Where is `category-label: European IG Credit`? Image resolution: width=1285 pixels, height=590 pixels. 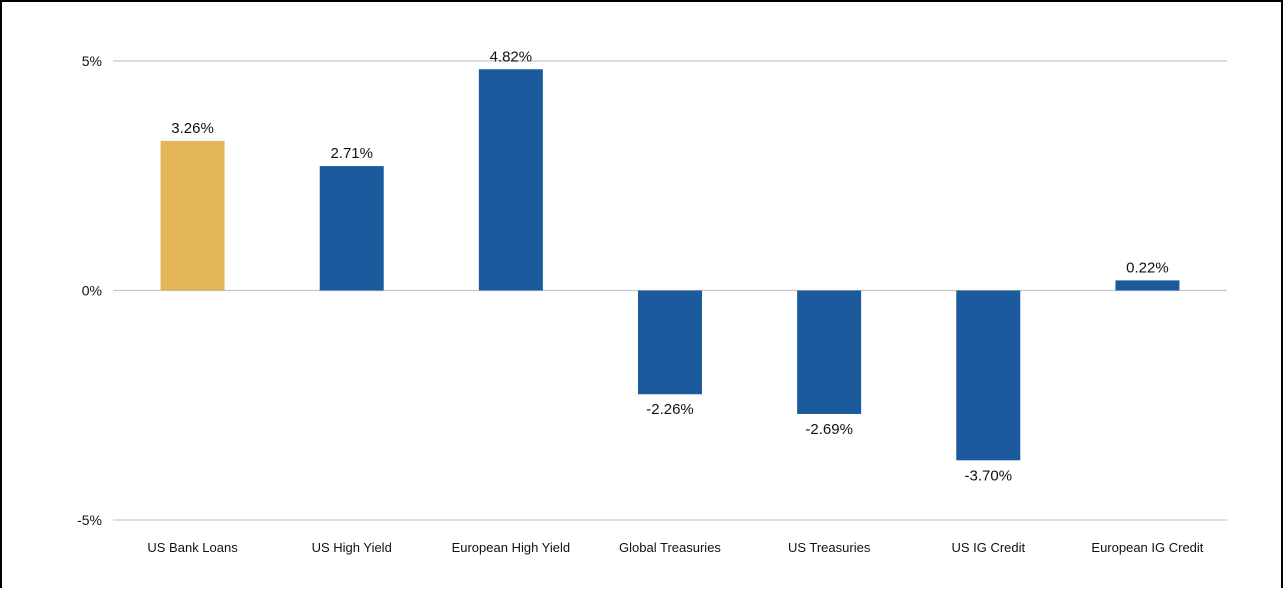 category-label: European IG Credit is located at coordinates (1147, 547).